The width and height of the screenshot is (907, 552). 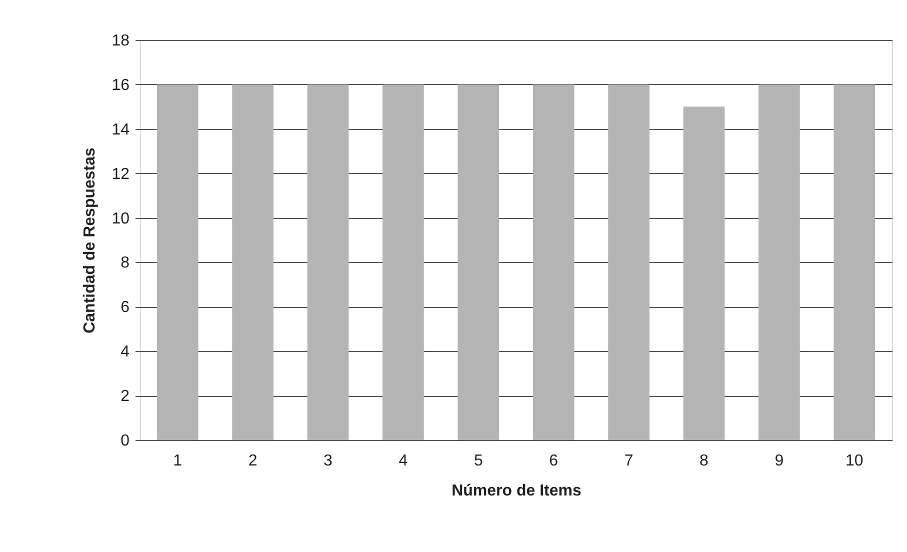 What do you see at coordinates (855, 461) in the screenshot?
I see `x-tick-label: 10` at bounding box center [855, 461].